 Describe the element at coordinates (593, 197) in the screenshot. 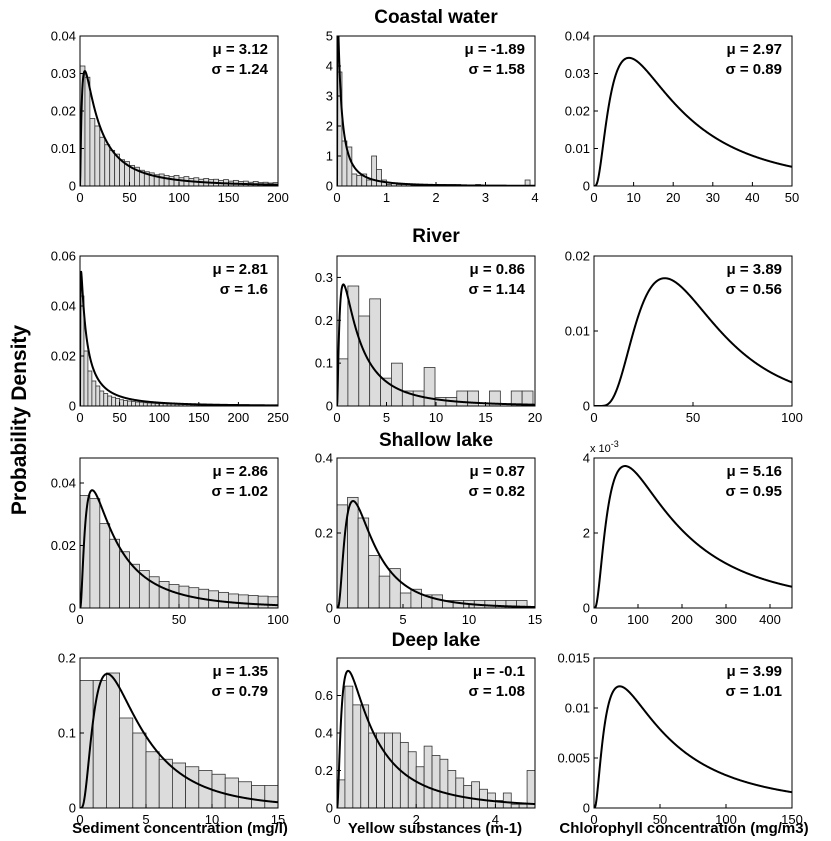

I see `panel-0-2-xtick-label-0: 0` at that location.